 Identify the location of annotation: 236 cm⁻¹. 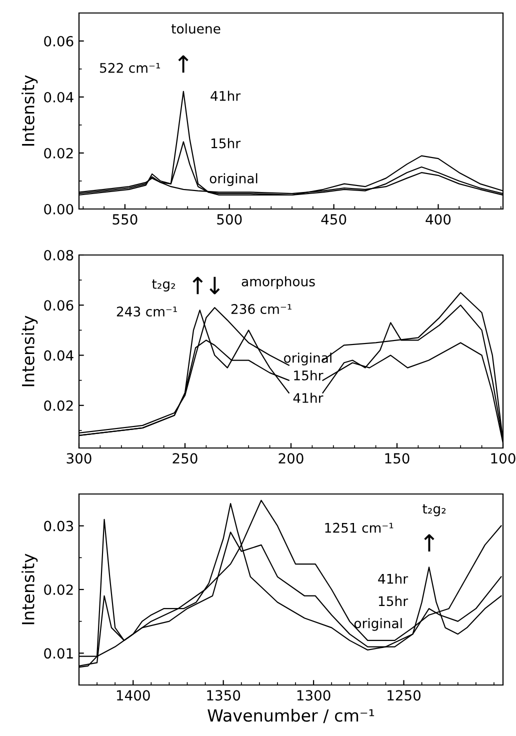
(261, 309).